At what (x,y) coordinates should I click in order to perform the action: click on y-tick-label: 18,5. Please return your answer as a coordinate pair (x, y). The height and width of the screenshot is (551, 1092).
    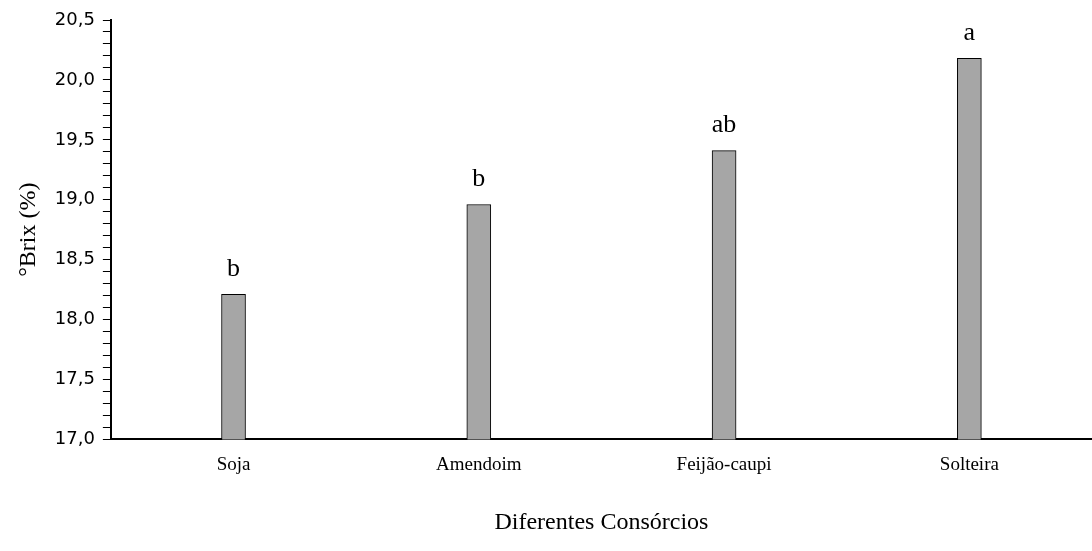
    Looking at the image, I should click on (74, 258).